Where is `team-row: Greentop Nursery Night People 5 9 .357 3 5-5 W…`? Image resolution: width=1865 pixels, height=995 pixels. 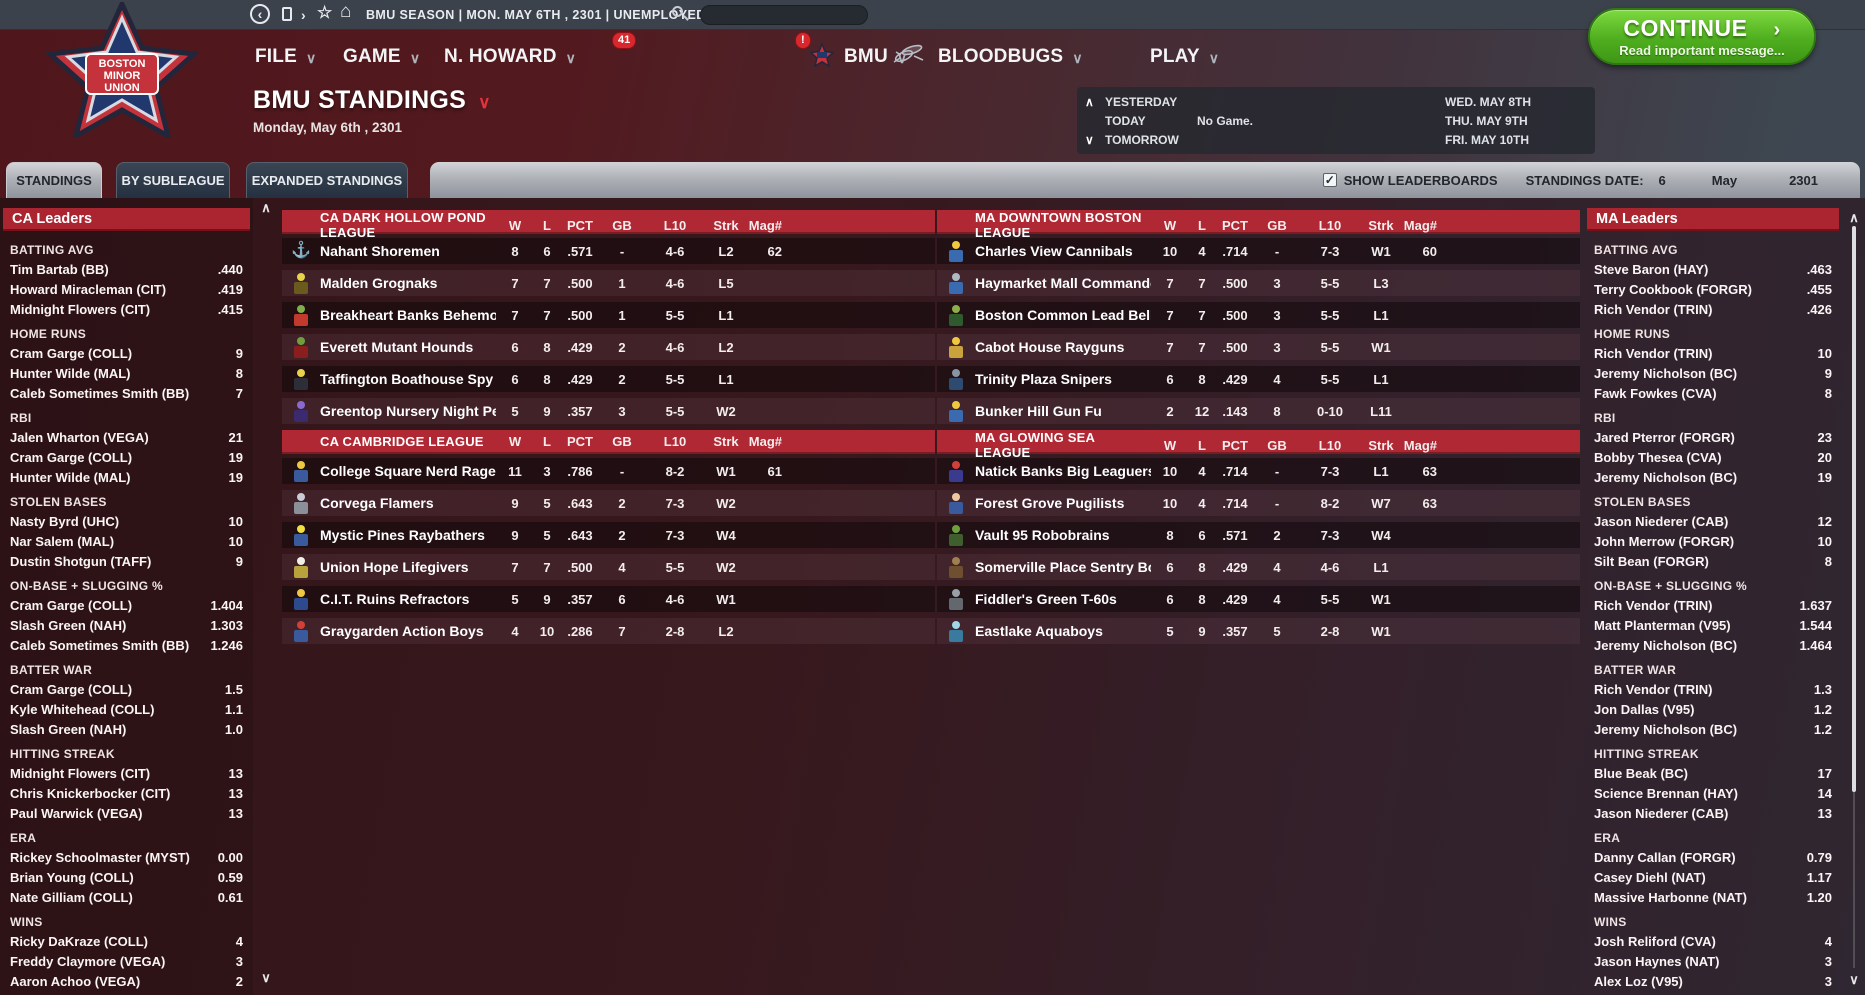 team-row: Greentop Nursery Night People 5 9 .357 3 5-5 W… is located at coordinates (608, 411).